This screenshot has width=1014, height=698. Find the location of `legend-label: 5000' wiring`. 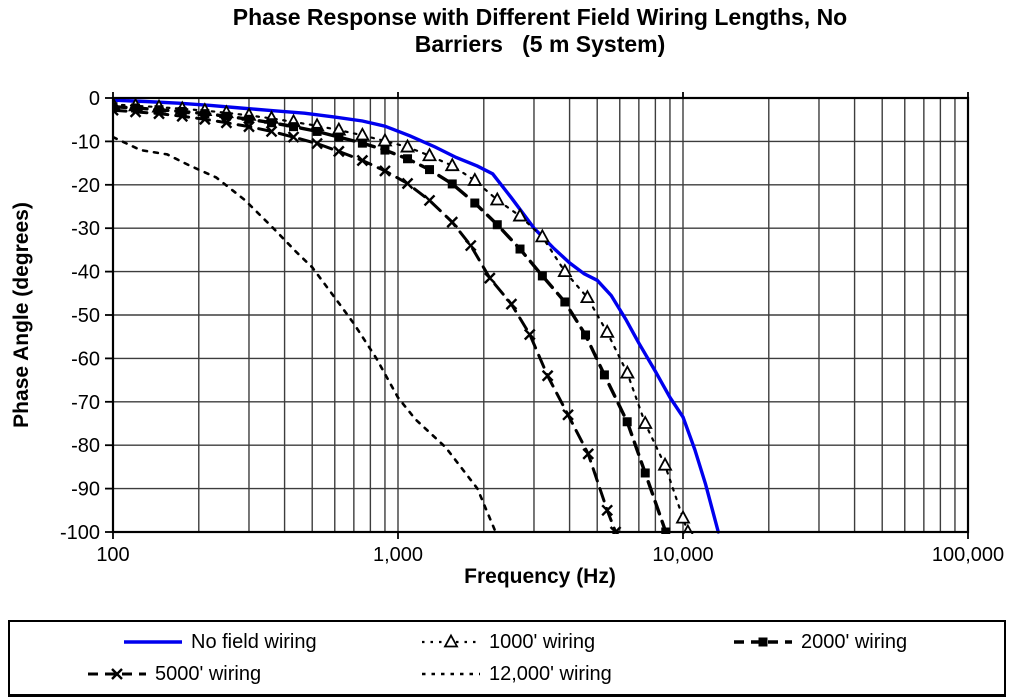

legend-label: 5000' wiring is located at coordinates (208, 673).